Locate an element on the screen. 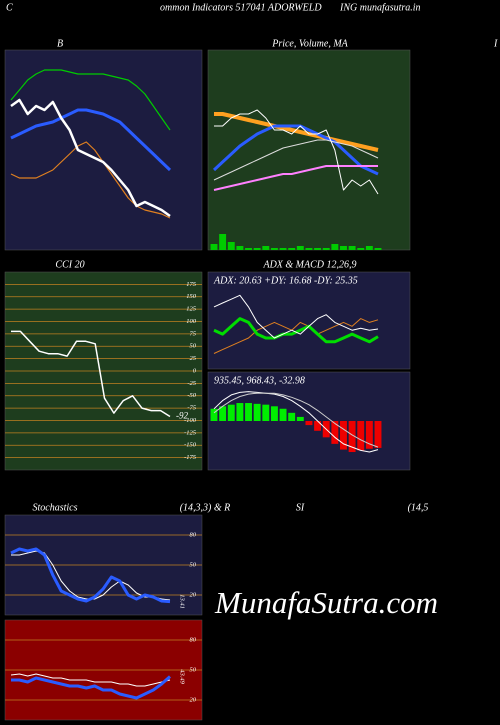  y-tick-label: -150 is located at coordinates (190, 445).